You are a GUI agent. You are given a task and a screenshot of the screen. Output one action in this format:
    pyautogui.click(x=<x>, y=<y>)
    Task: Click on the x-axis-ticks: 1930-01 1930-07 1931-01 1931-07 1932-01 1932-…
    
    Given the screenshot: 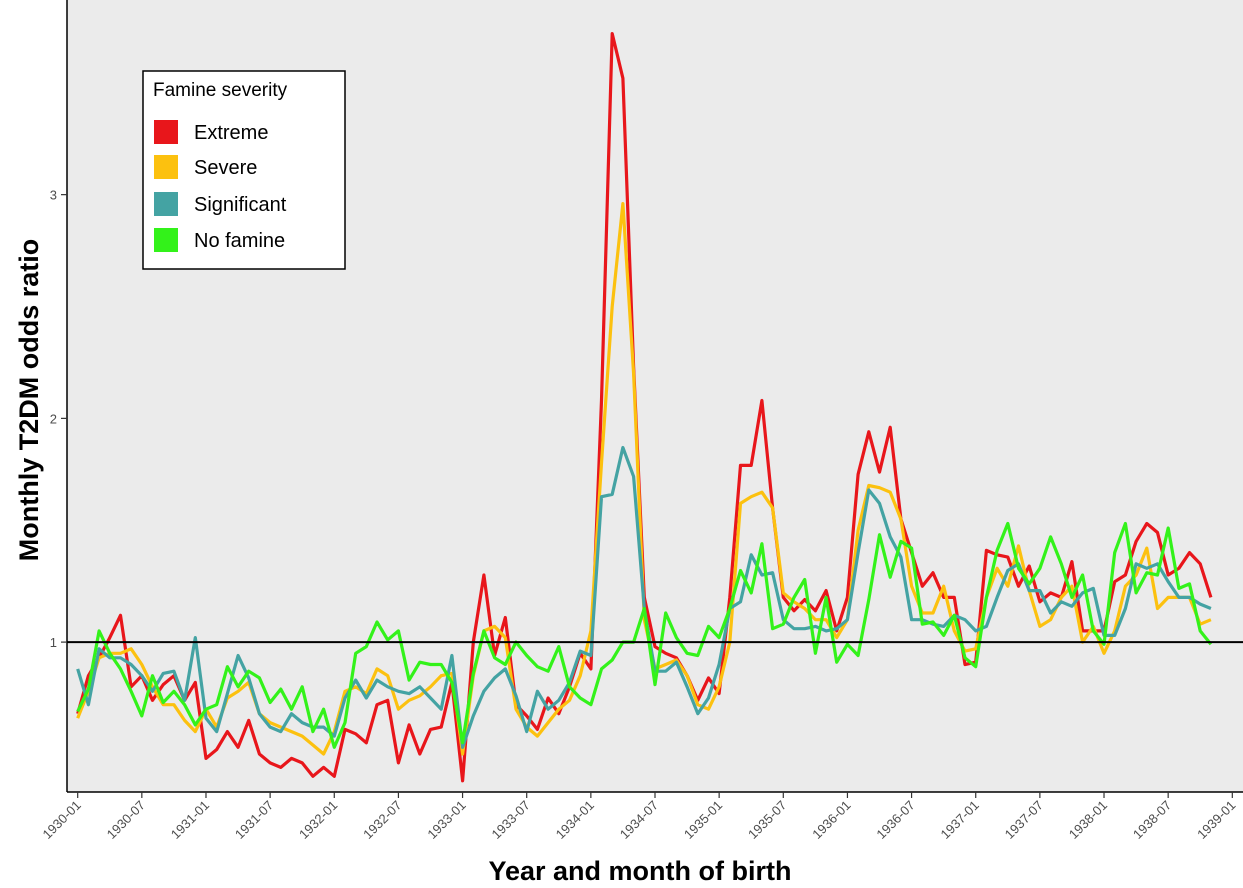 What is the action you would take?
    pyautogui.click(x=638, y=817)
    